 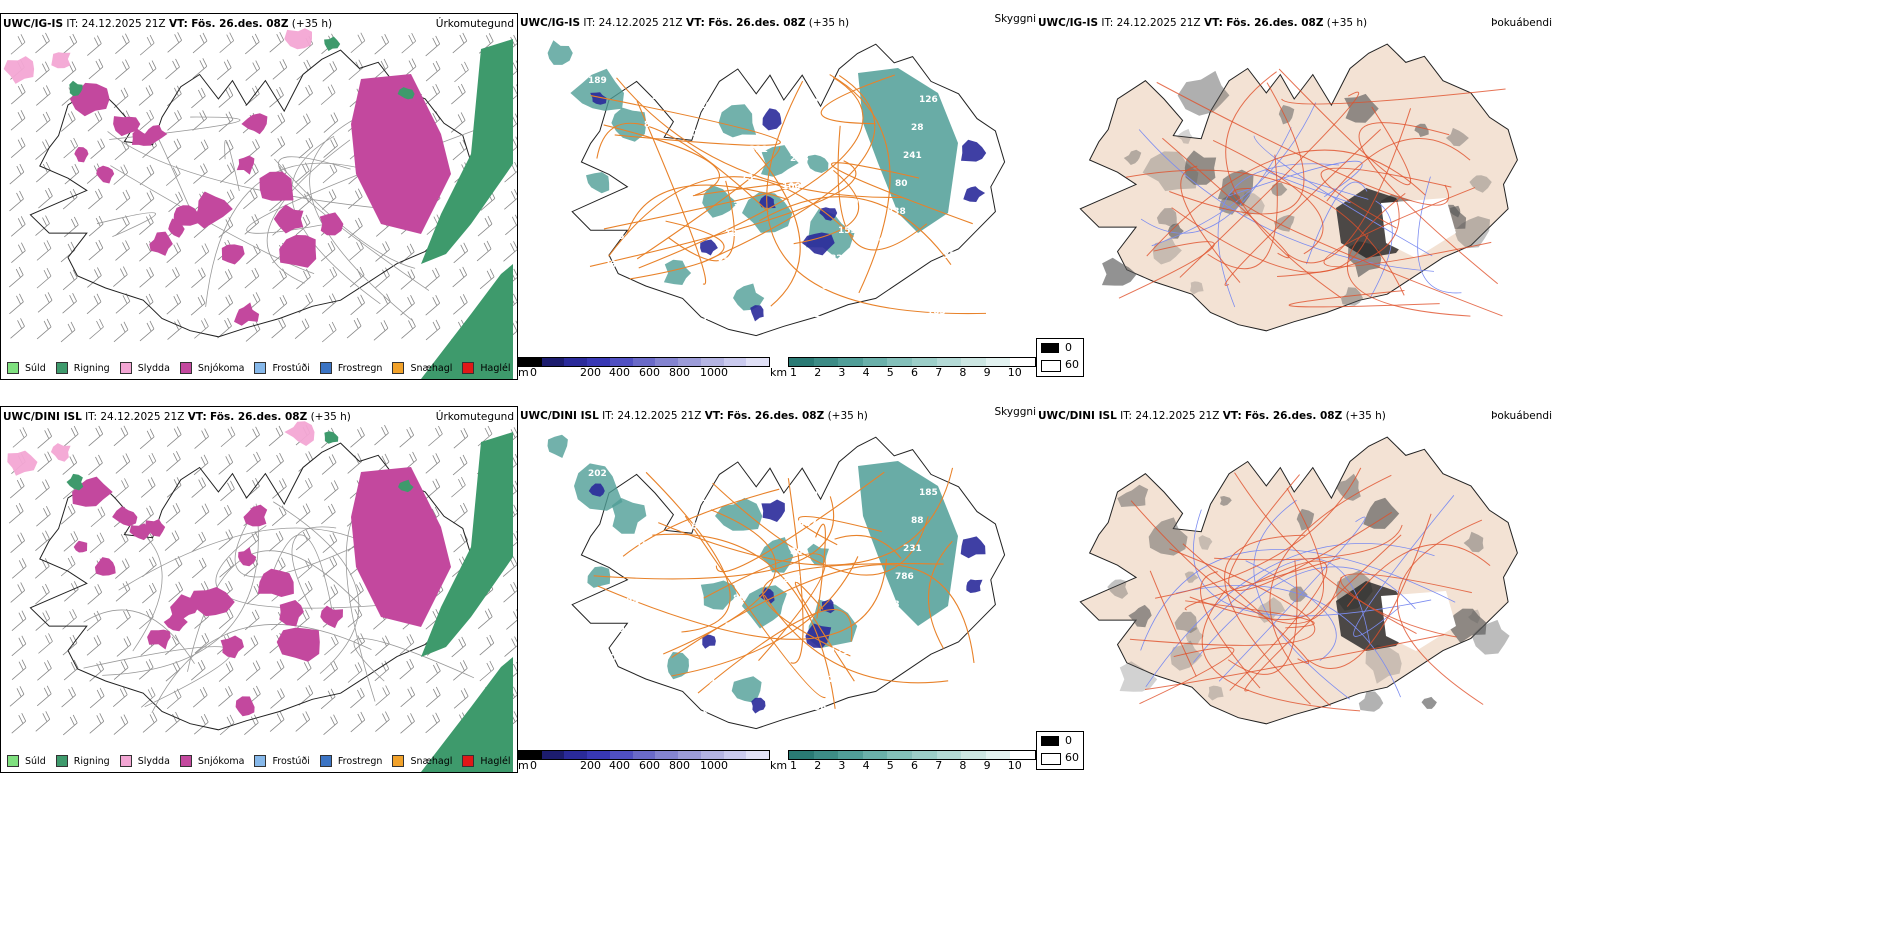 What do you see at coordinates (590, 372) in the screenshot?
I see `colorbar-tick: 200` at bounding box center [590, 372].